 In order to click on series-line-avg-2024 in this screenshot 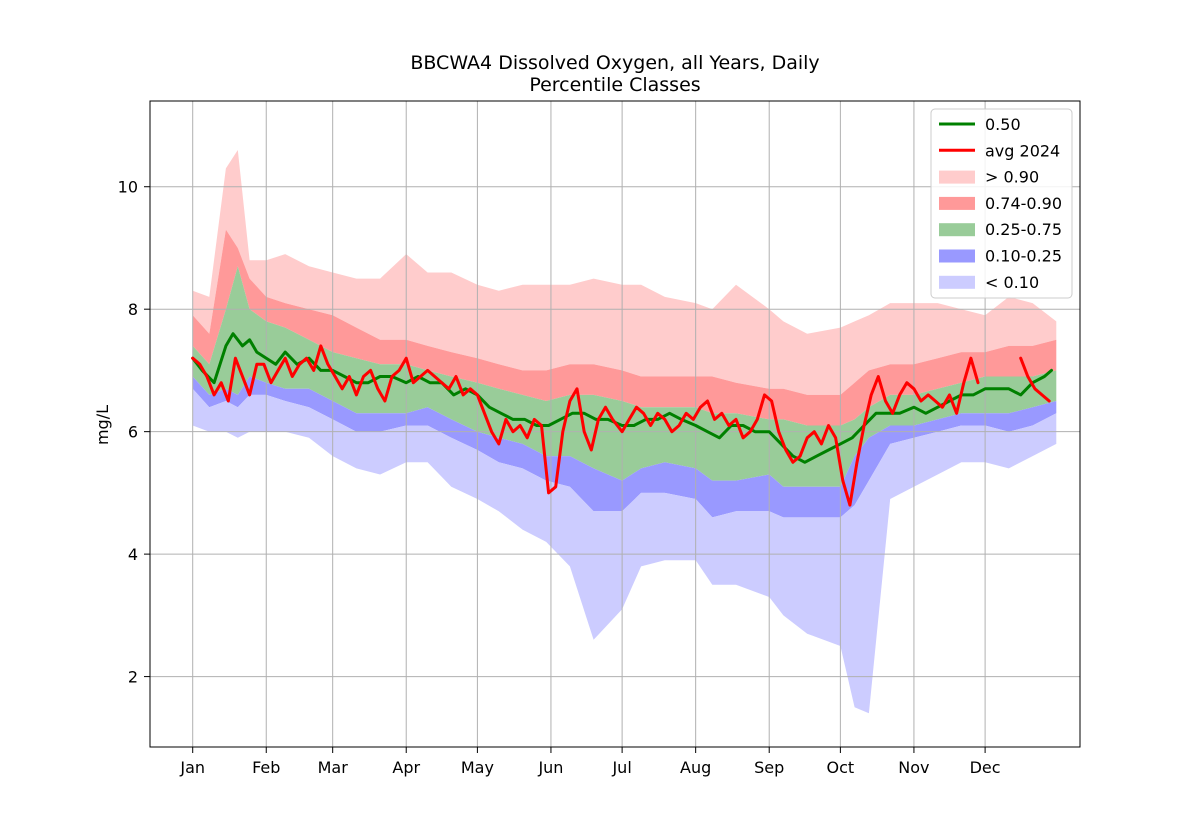, I will do `click(621, 425)`.